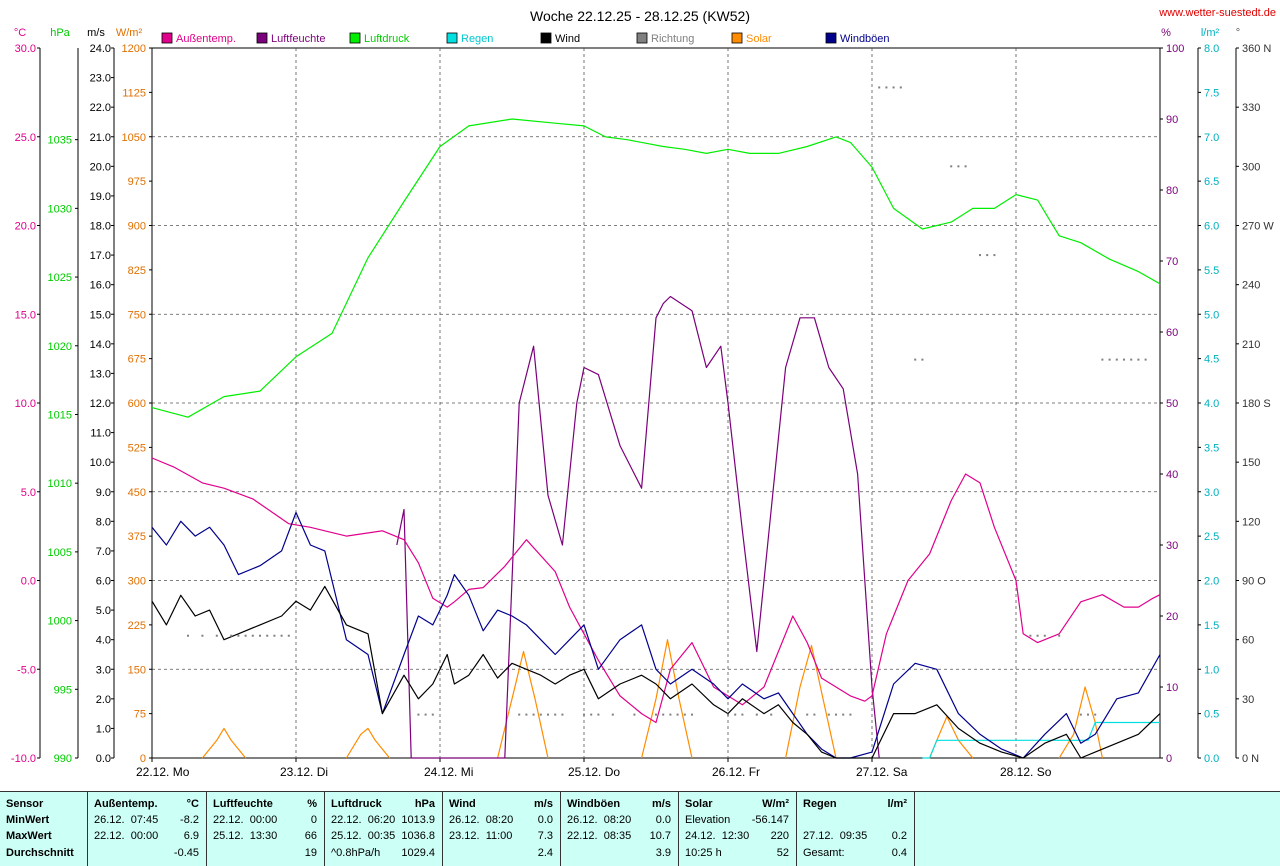 The height and width of the screenshot is (866, 1280). I want to click on solar-unit: W/m², so click(129, 33).